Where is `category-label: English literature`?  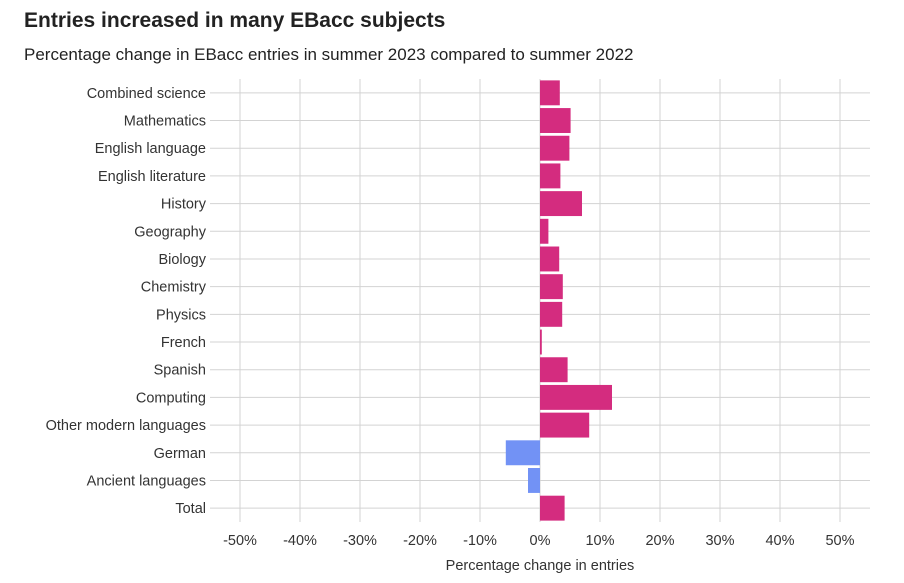
category-label: English literature is located at coordinates (152, 177).